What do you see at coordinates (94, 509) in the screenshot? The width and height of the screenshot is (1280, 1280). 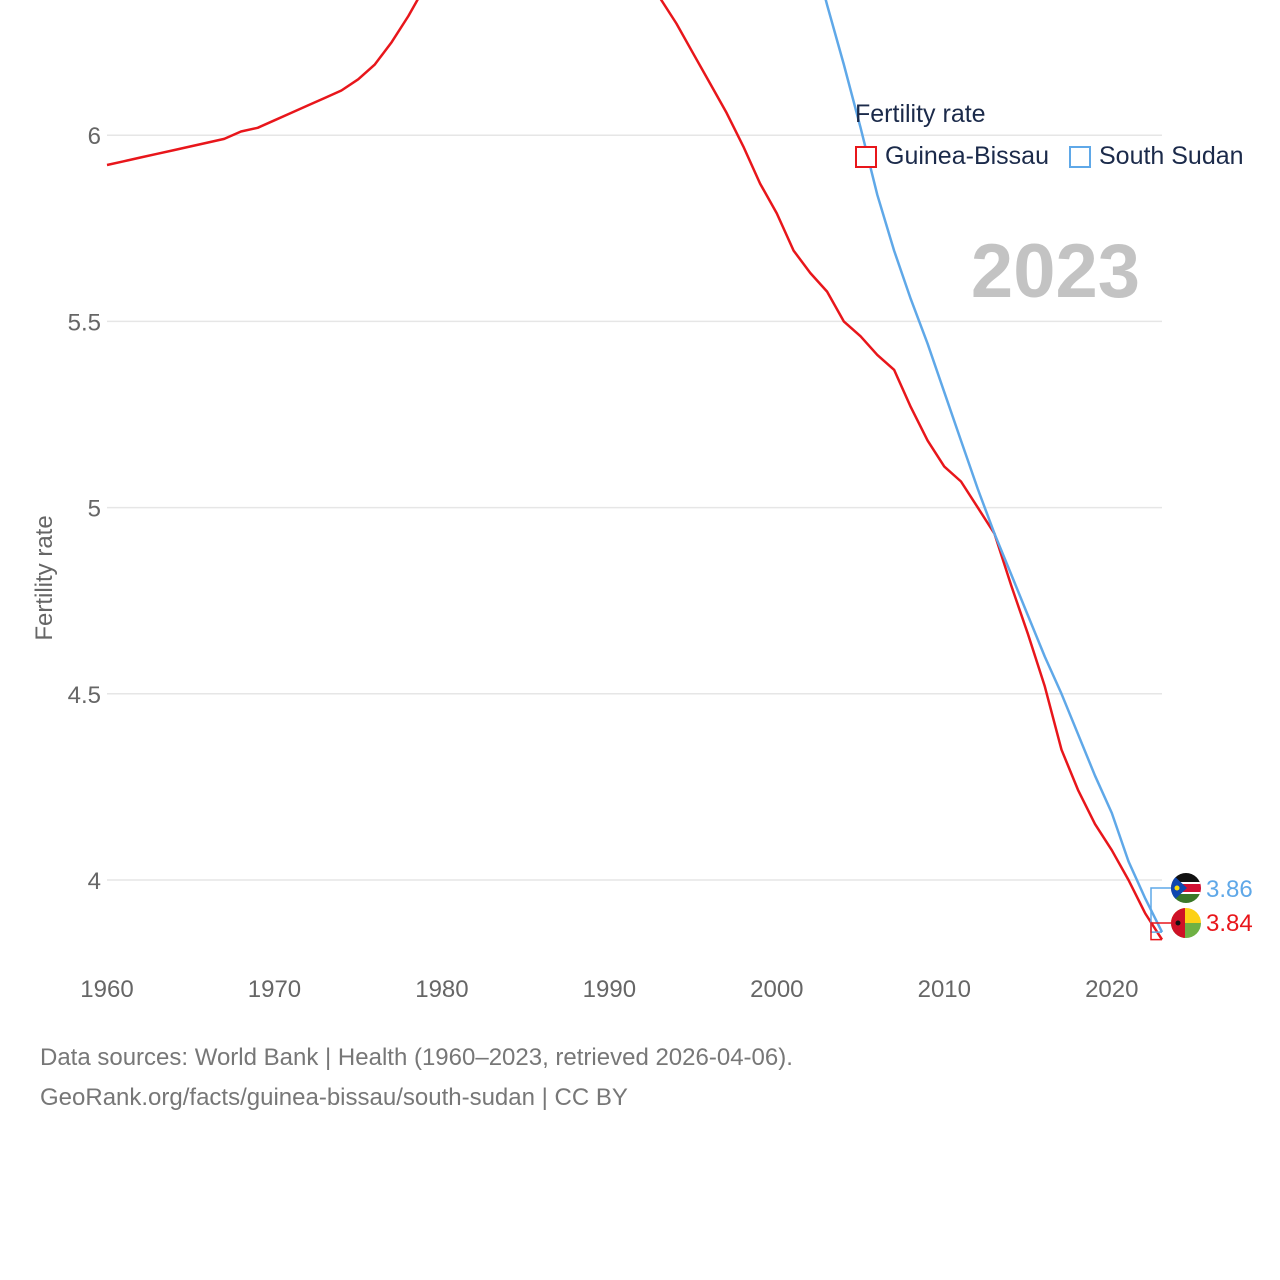 I see `y-tick-label: 5` at bounding box center [94, 509].